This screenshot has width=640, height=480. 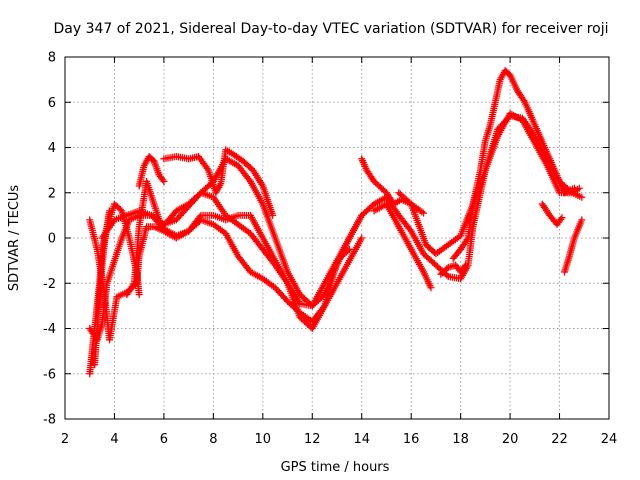 I want to click on x-tick-label: 24, so click(x=609, y=439).